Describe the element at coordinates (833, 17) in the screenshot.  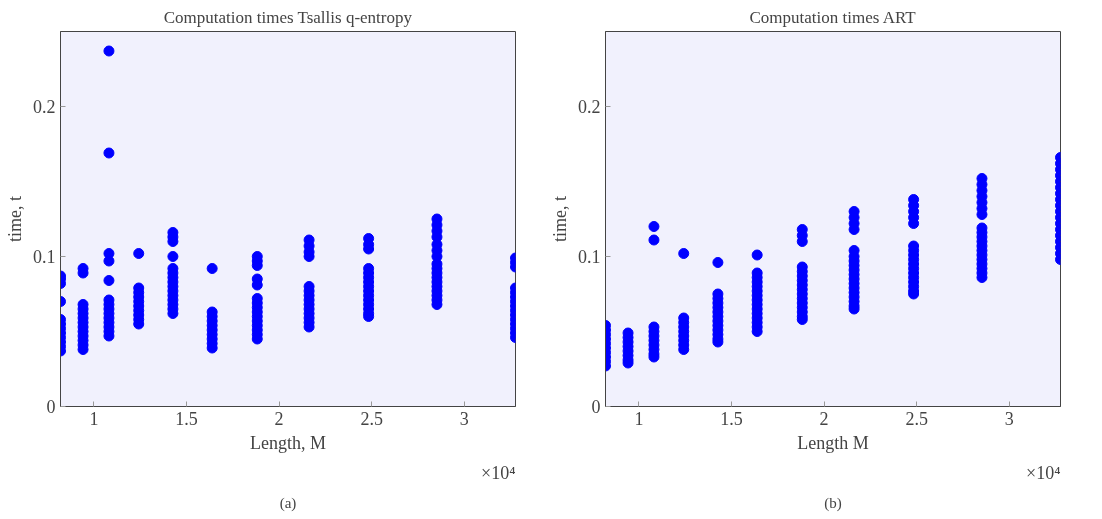
I see `chart-title: Computation times ART` at that location.